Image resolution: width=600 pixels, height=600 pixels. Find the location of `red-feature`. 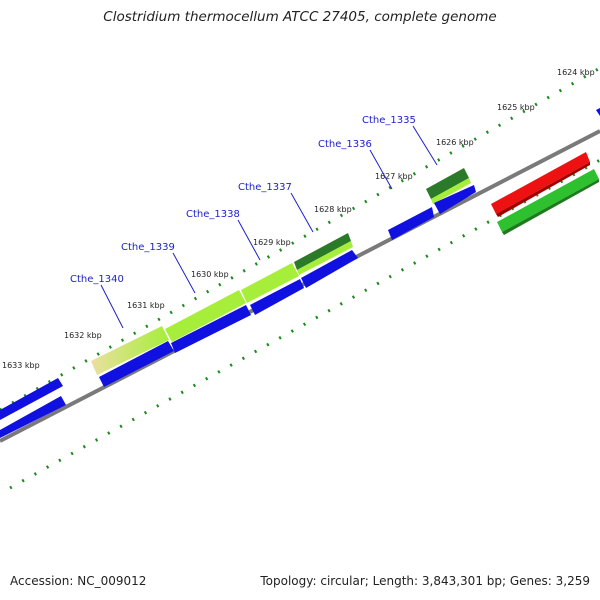

red-feature is located at coordinates (540, 183).